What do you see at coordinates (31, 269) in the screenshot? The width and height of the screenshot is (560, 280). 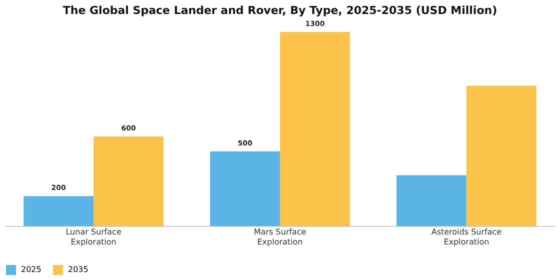 I see `legend-label: 2025` at bounding box center [31, 269].